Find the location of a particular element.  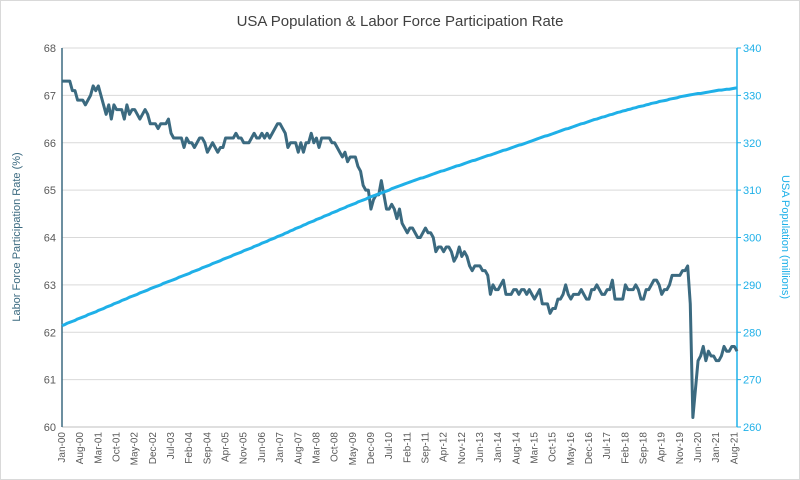

x-tick-label: Jun-20 is located at coordinates (698, 447).